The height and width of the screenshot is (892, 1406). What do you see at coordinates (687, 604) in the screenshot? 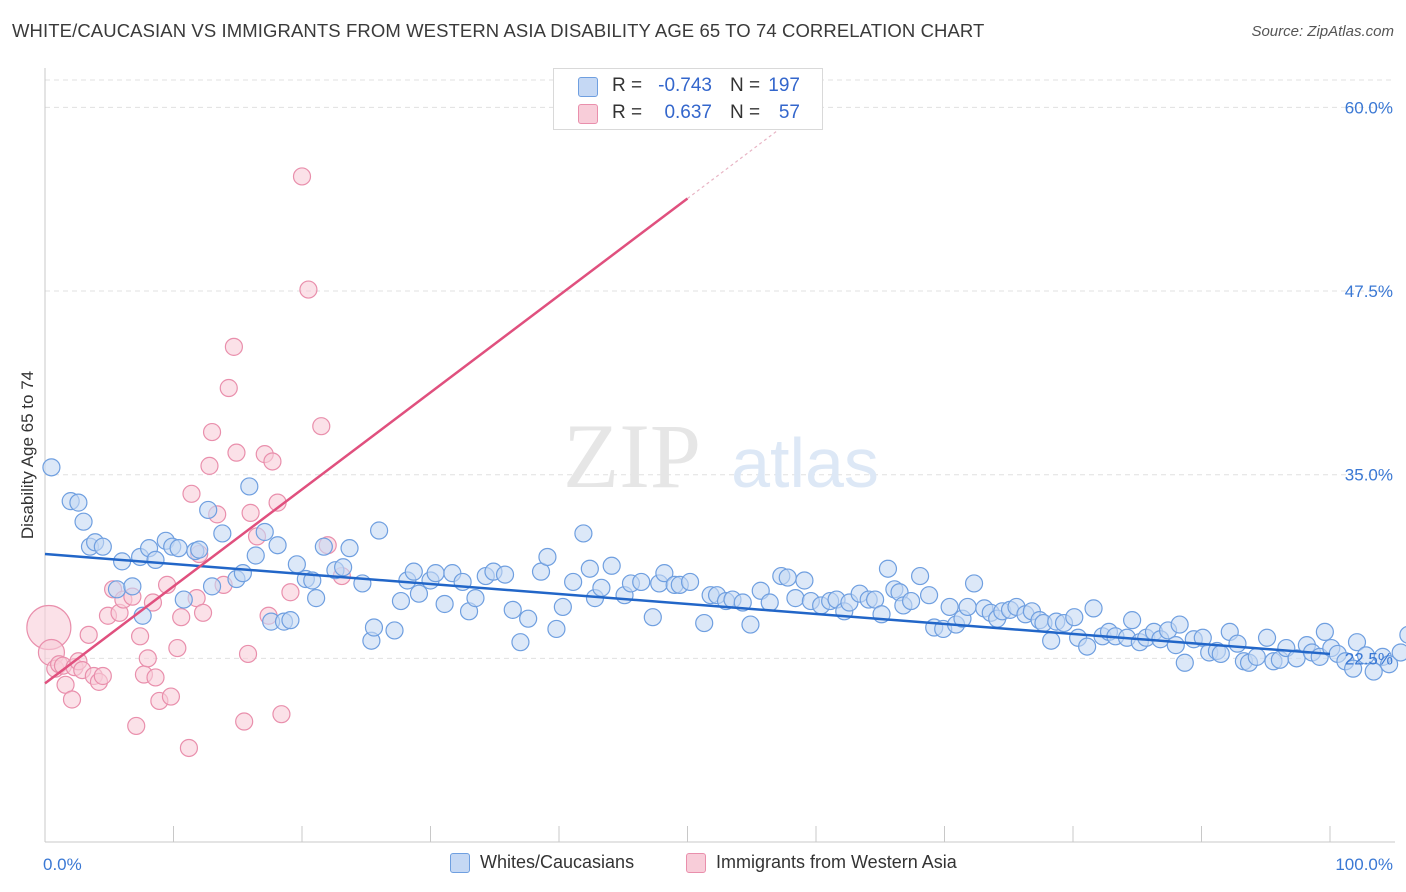
I see `trend-line-whites` at bounding box center [687, 604].